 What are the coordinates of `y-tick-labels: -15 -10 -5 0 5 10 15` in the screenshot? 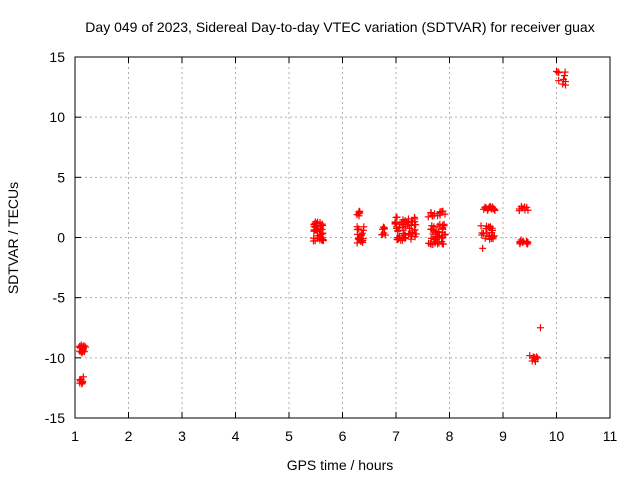 It's located at (55, 237).